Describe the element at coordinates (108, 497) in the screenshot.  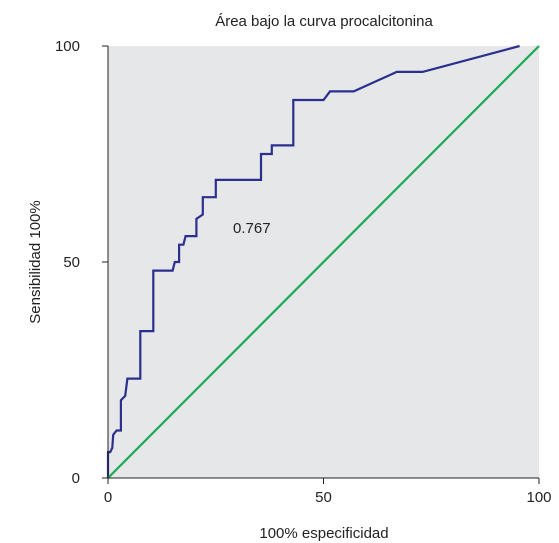
I see `x-tick-label: 0` at that location.